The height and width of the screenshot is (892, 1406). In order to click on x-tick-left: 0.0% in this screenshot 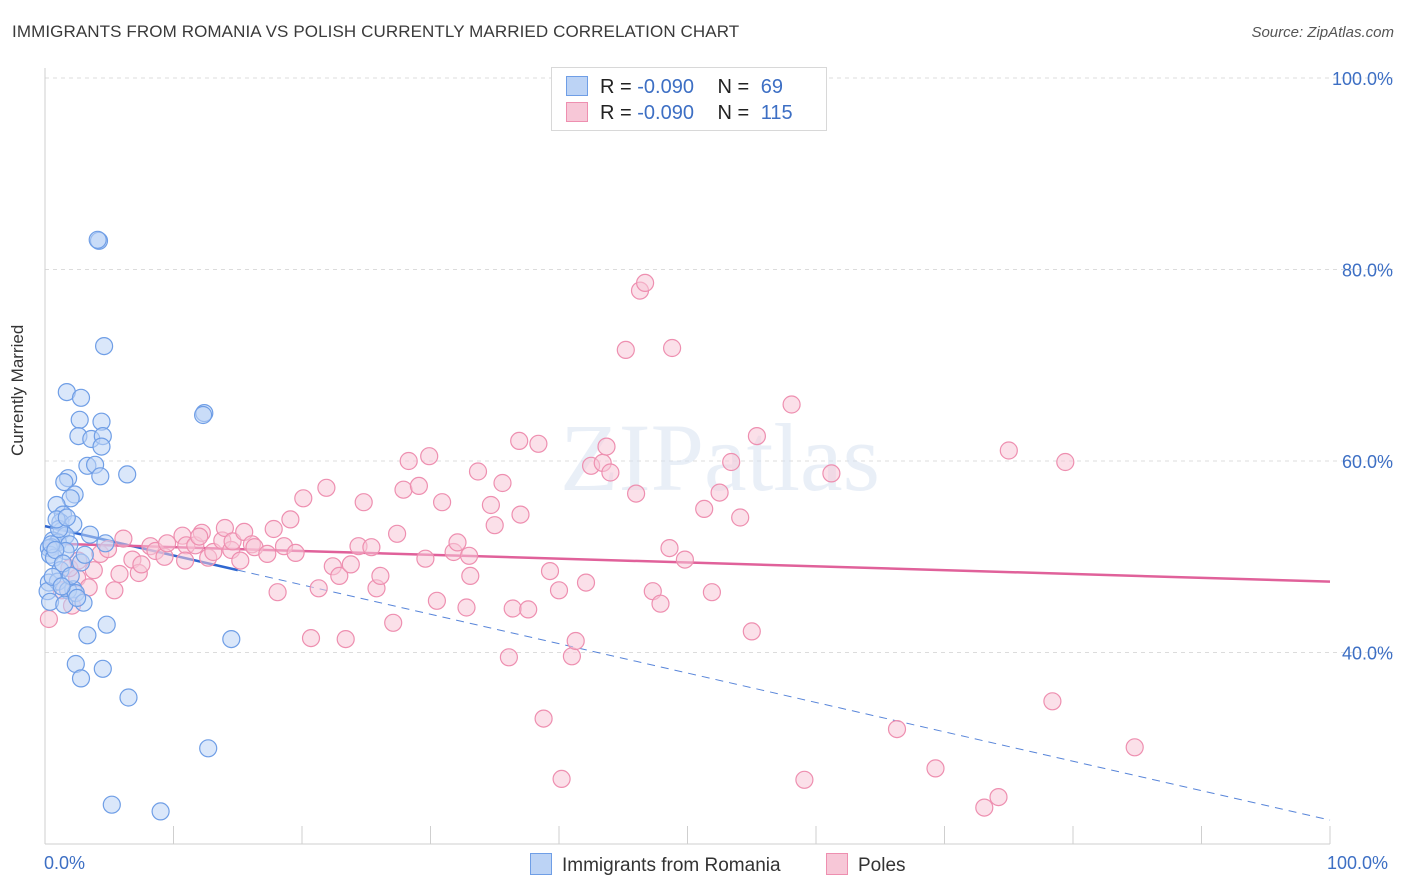, I will do `click(65, 863)`.